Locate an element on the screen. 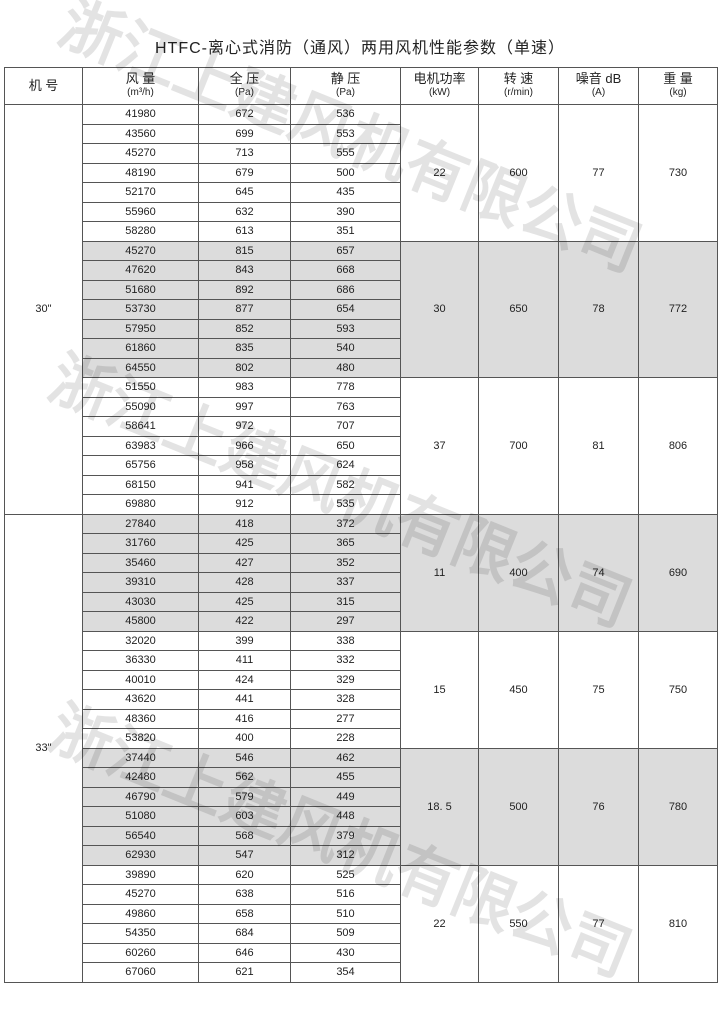 This screenshot has height=1014, width=720. data-cell: 54350 is located at coordinates (140, 933).